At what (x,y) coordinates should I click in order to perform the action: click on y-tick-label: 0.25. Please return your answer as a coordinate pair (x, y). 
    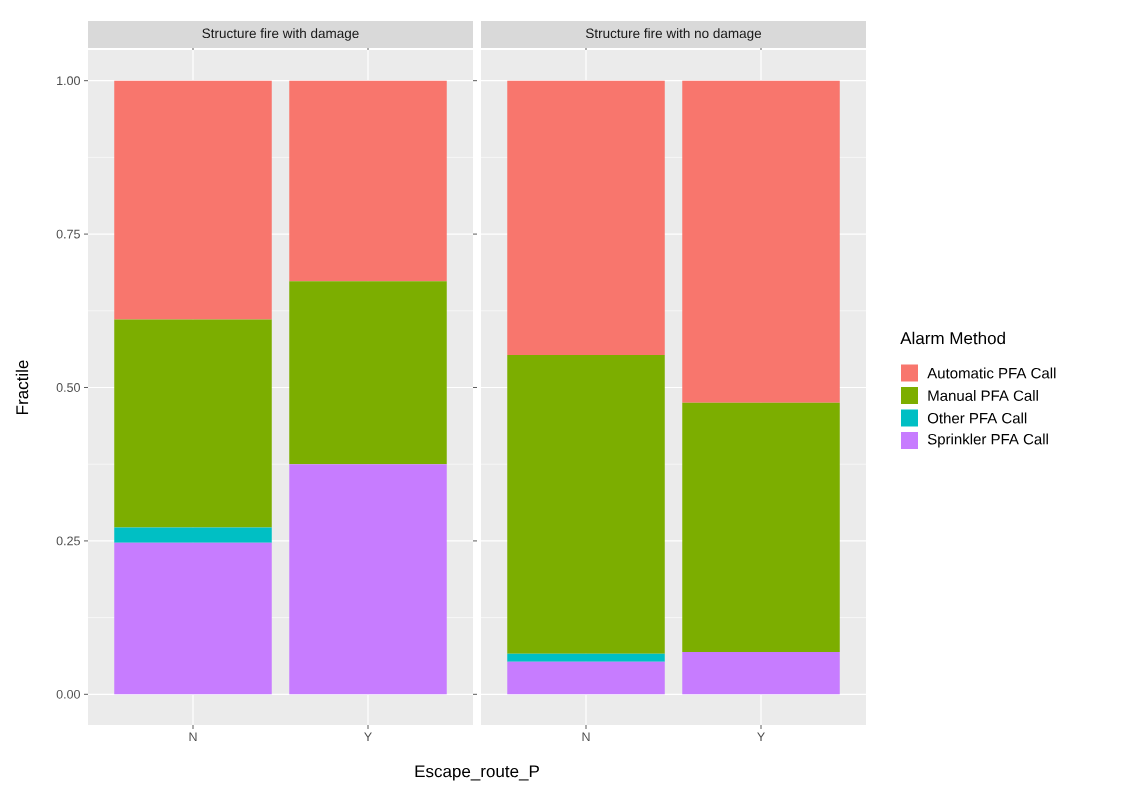
    Looking at the image, I should click on (68, 541).